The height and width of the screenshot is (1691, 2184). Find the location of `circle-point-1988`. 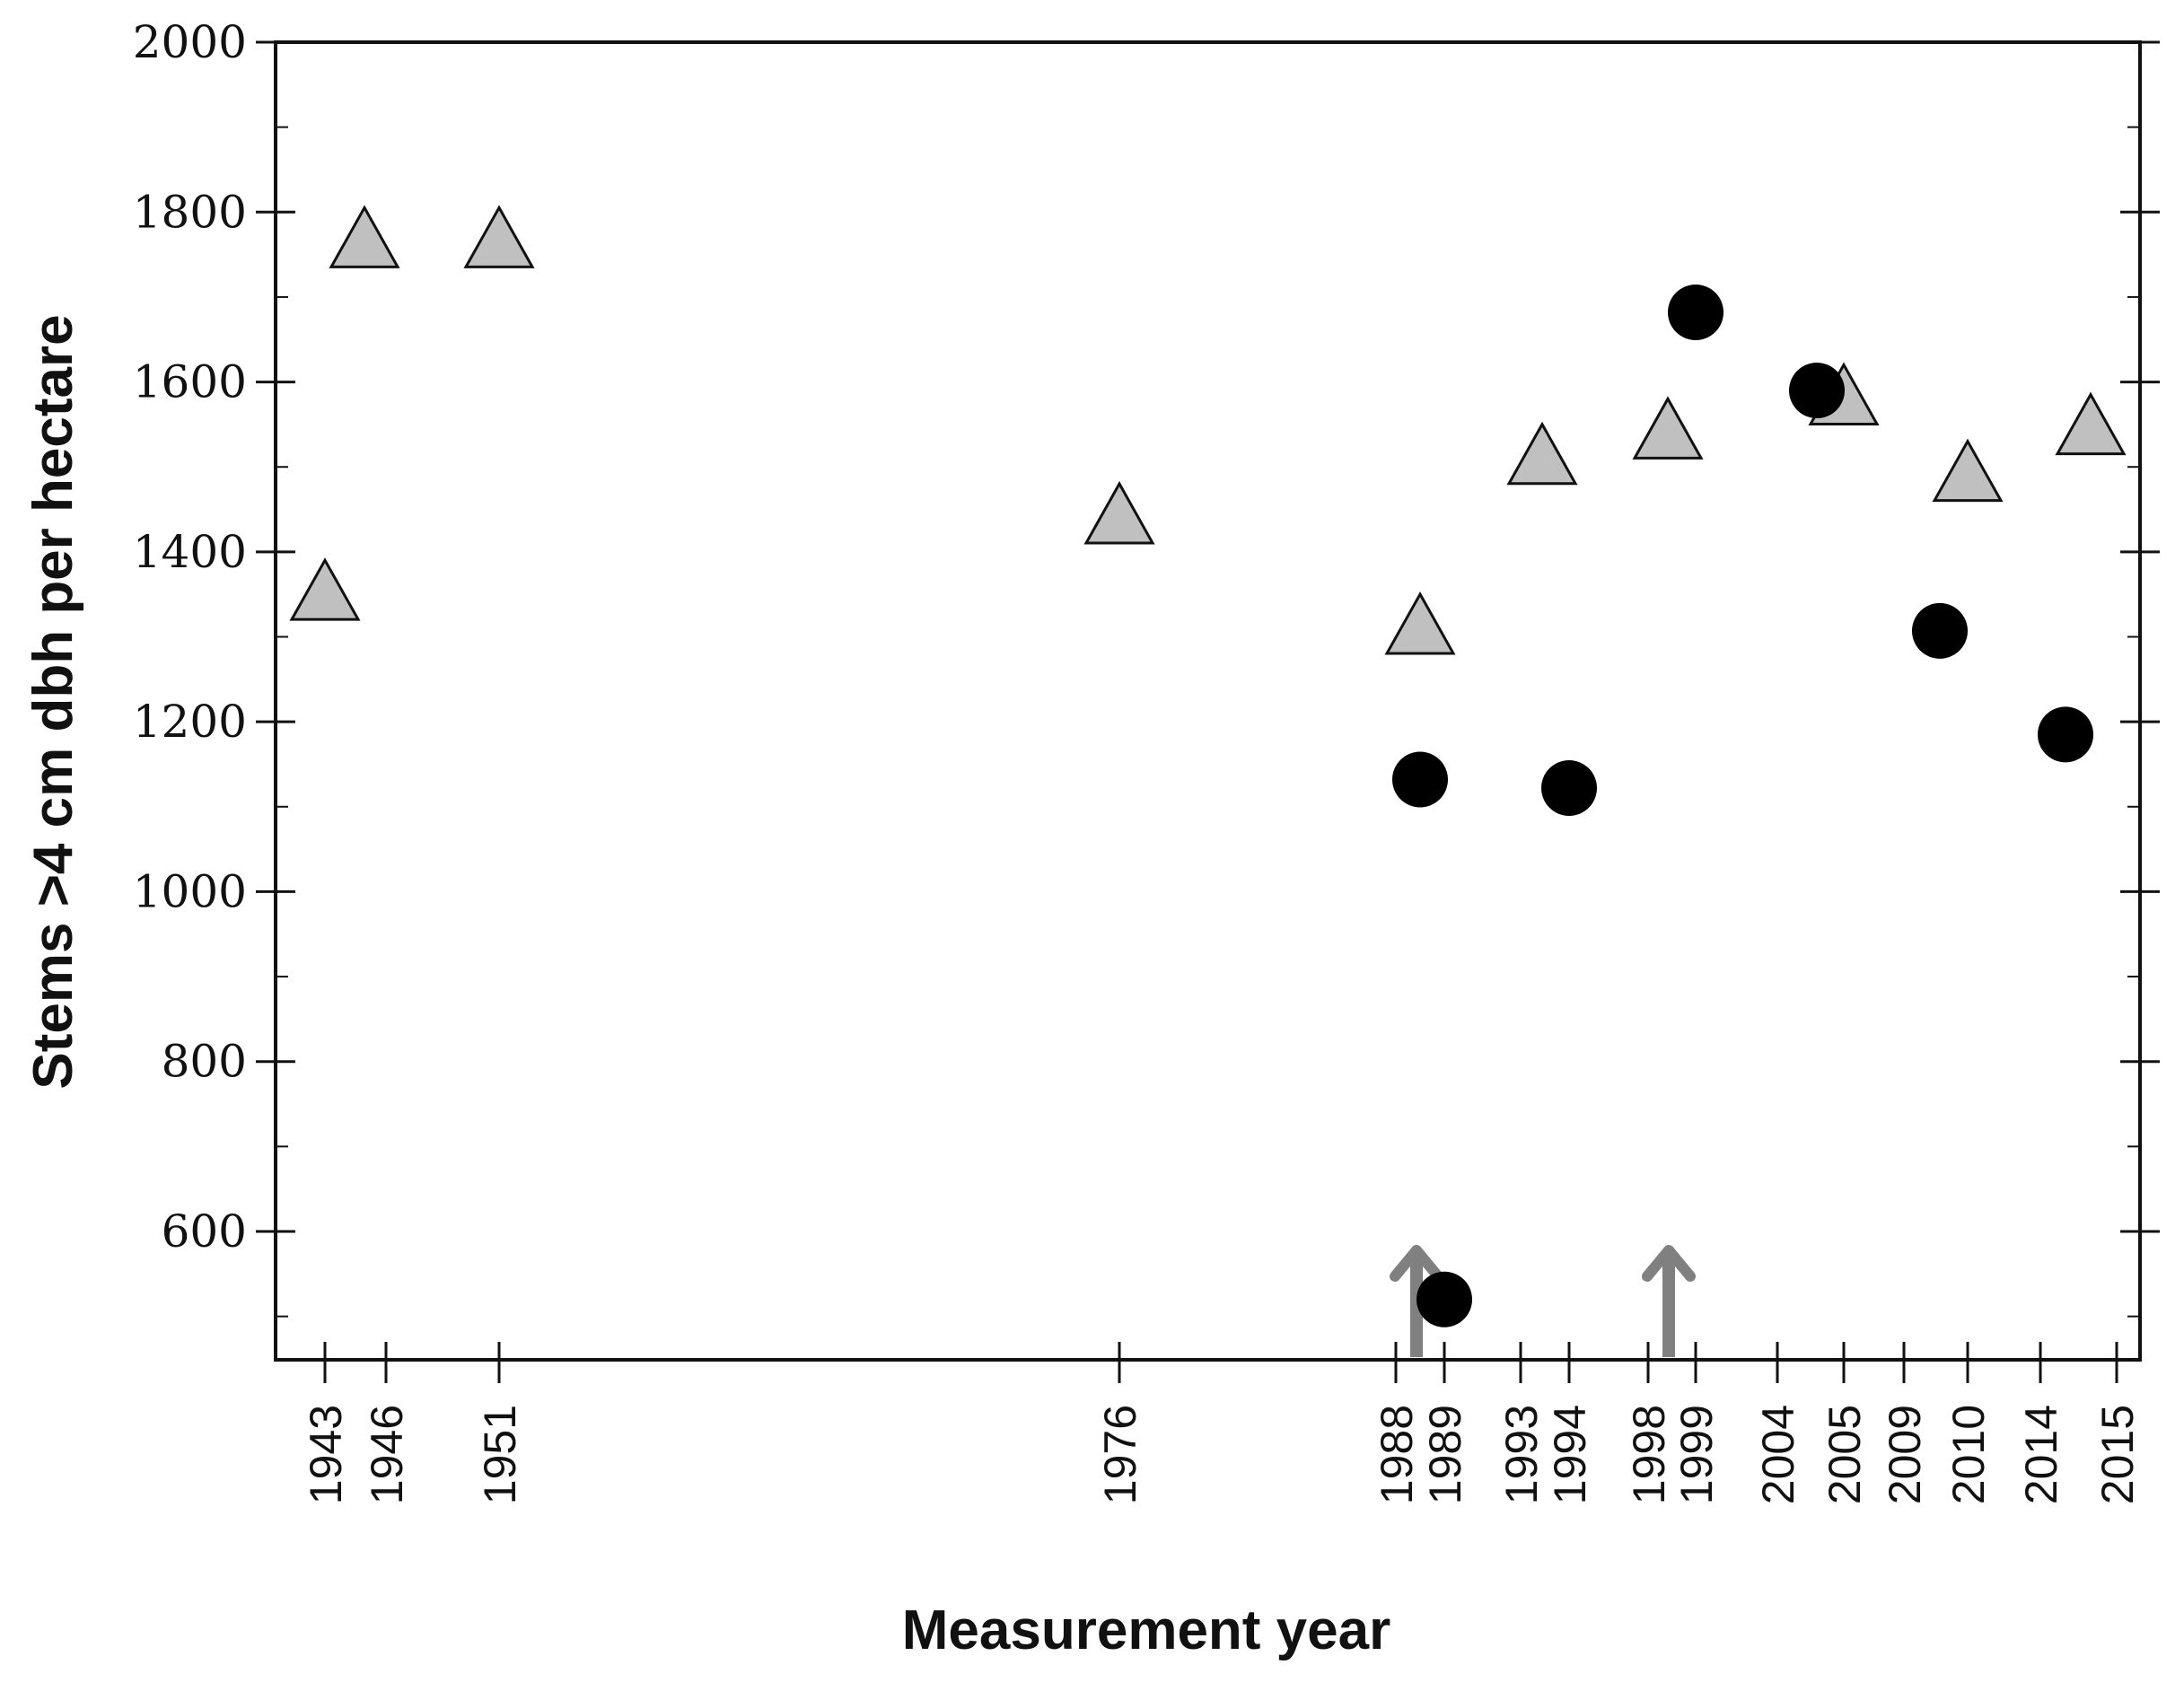

circle-point-1988 is located at coordinates (1420, 779).